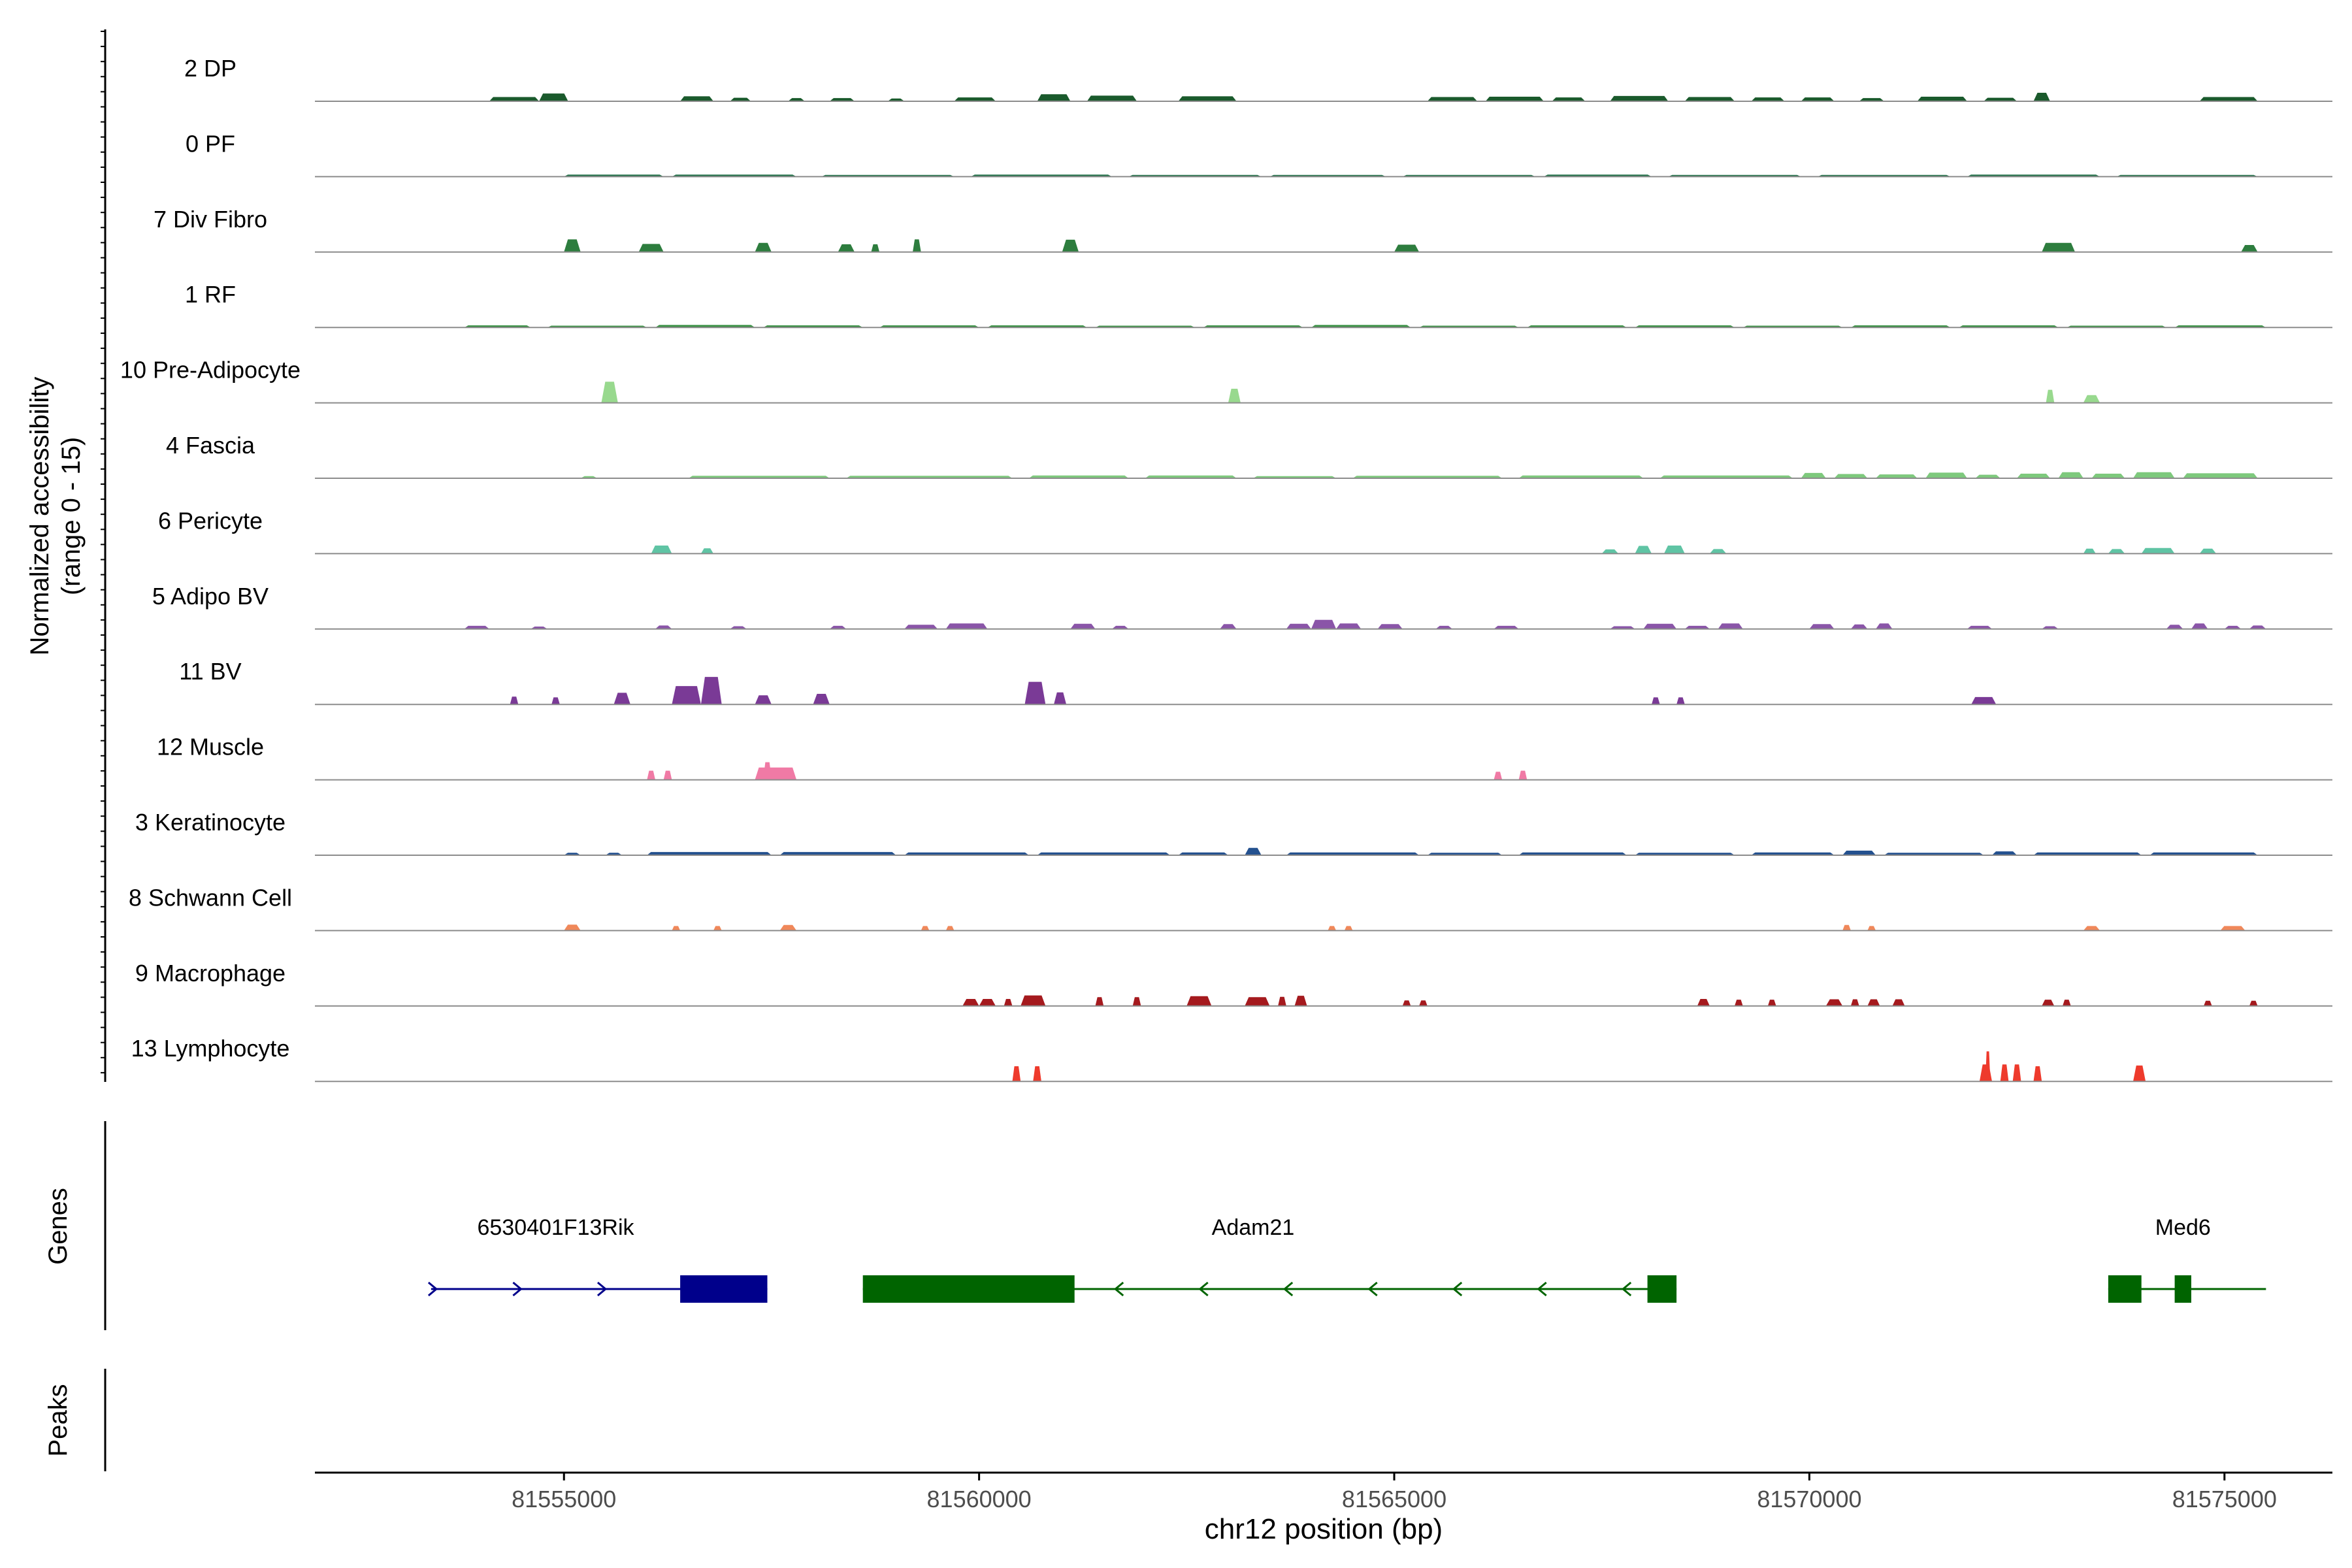 This screenshot has height=1568, width=2352. What do you see at coordinates (1249, 455) in the screenshot?
I see `track: 4 Fascia` at bounding box center [1249, 455].